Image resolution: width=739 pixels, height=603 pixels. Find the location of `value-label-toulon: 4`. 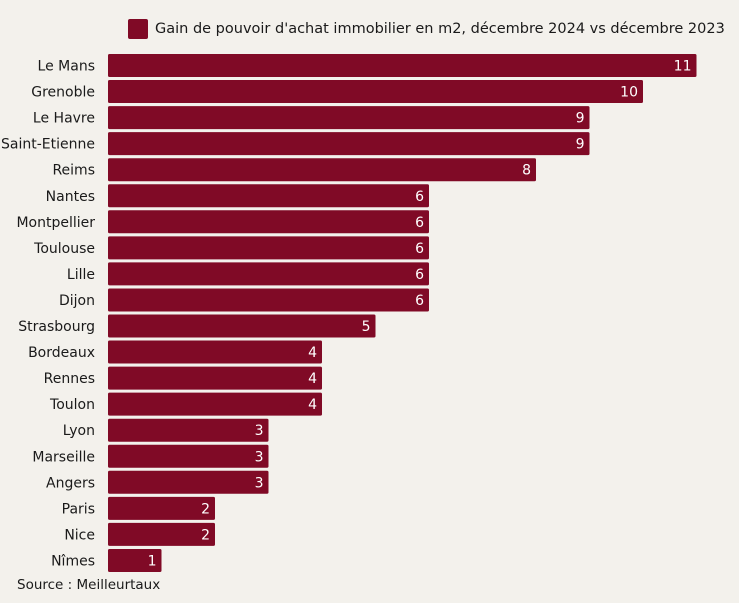

value-label-toulon: 4 is located at coordinates (312, 405).